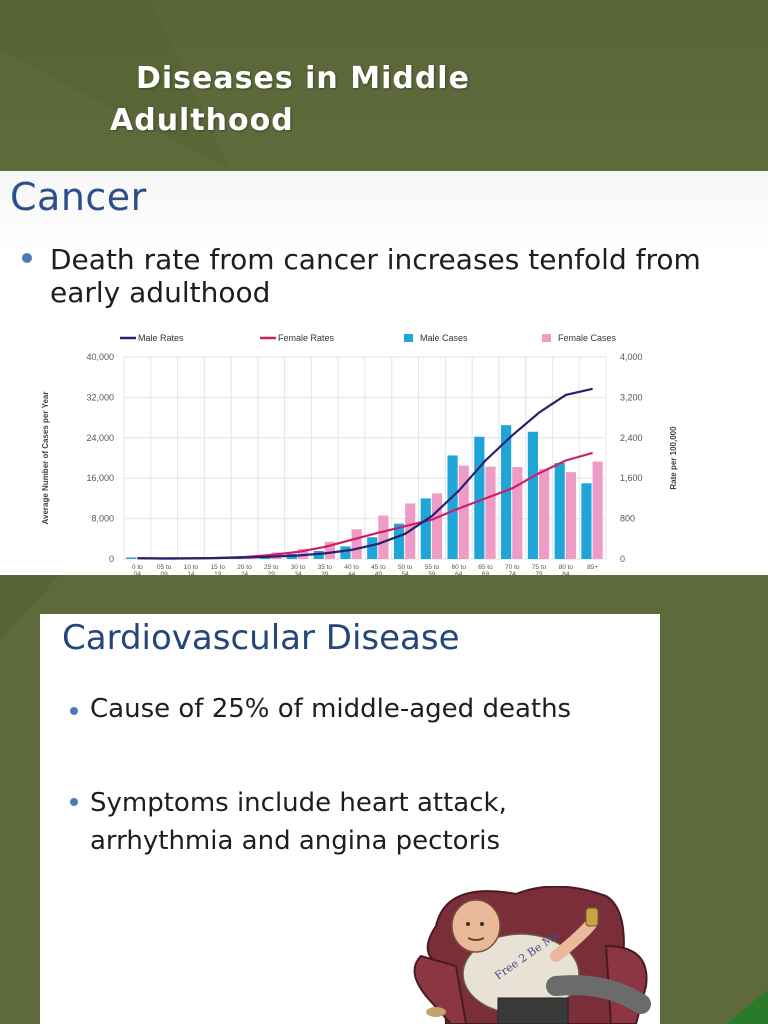  What do you see at coordinates (161, 338) in the screenshot?
I see `legend-label: Male Rates` at bounding box center [161, 338].